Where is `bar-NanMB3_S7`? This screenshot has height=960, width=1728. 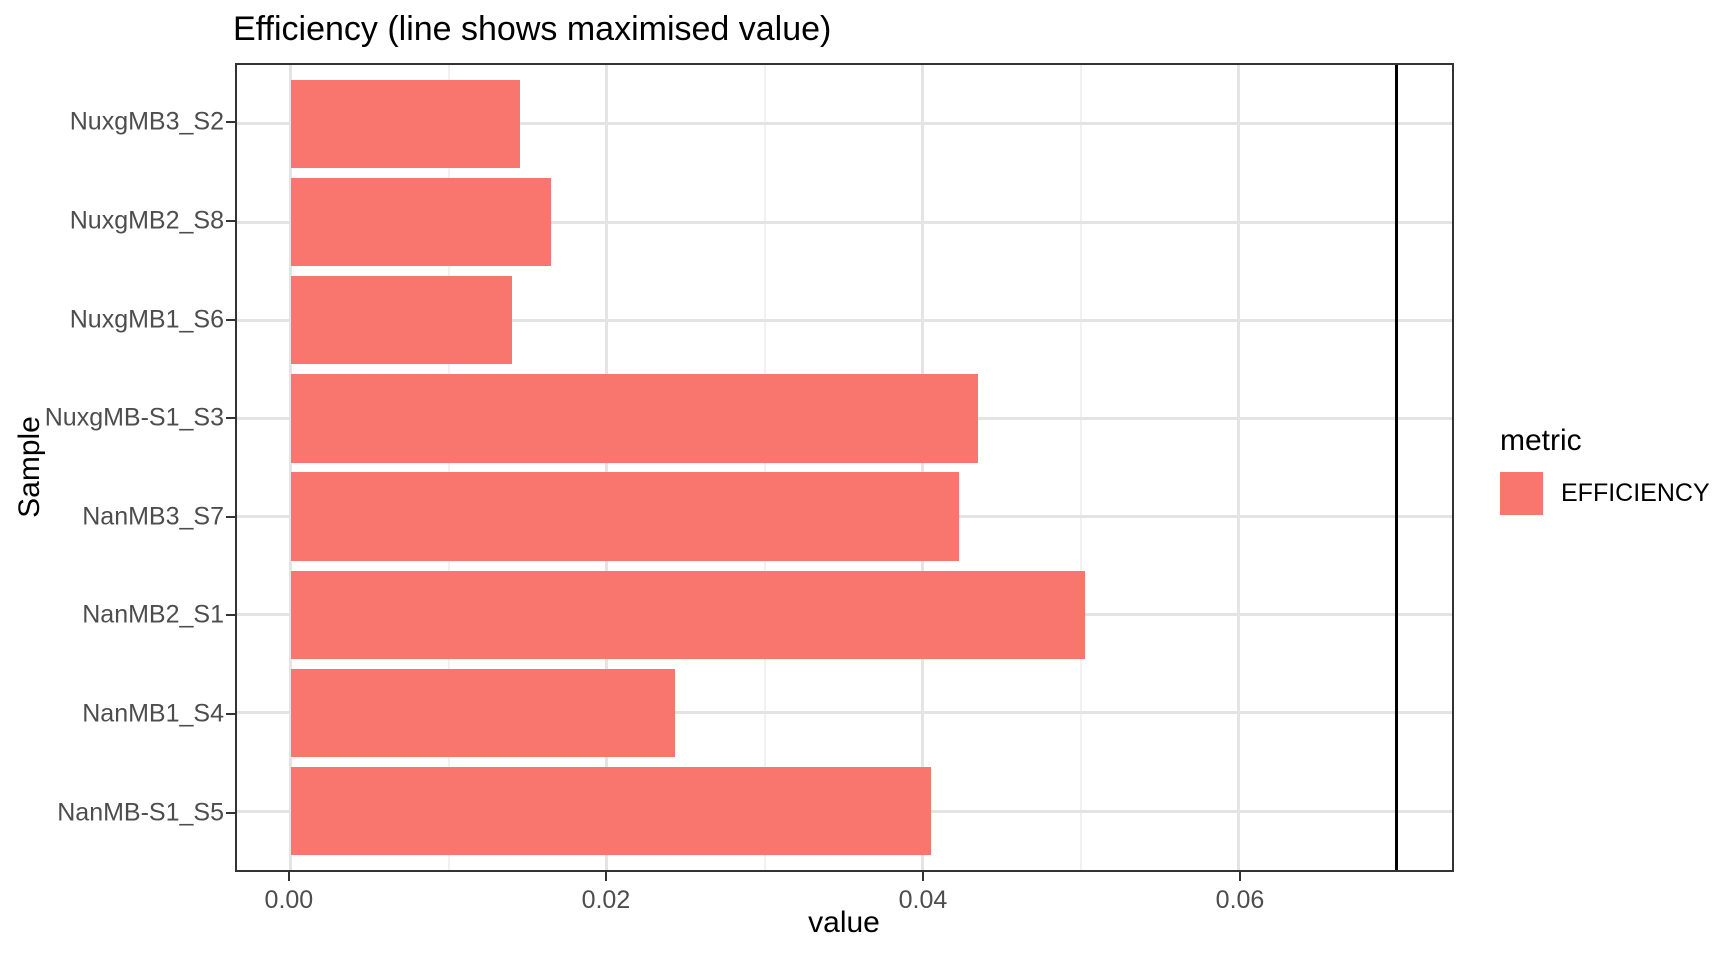 bar-NanMB3_S7 is located at coordinates (625, 516).